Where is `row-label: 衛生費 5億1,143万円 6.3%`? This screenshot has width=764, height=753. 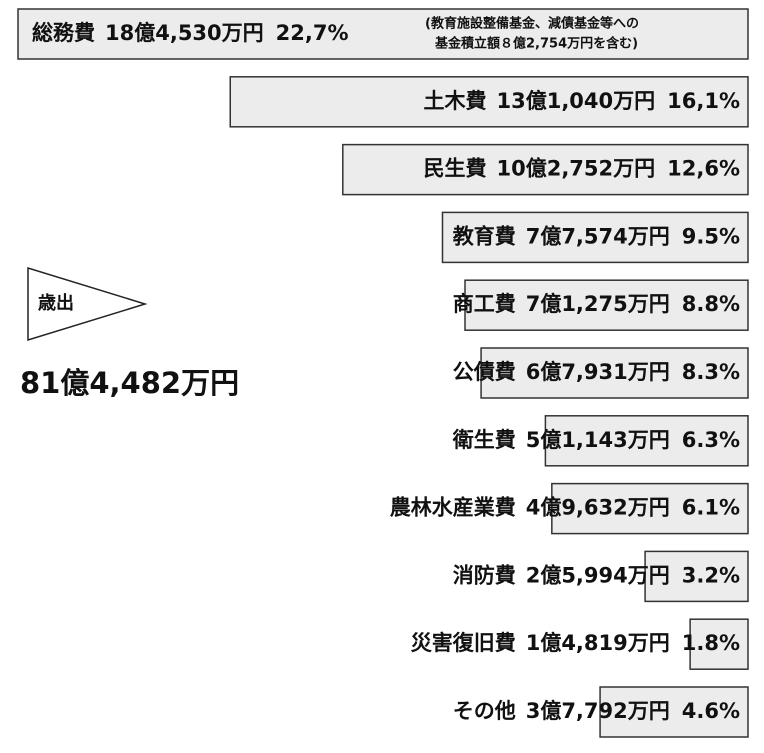
row-label: 衛生費 5億1,143万円 6.3% is located at coordinates (596, 440).